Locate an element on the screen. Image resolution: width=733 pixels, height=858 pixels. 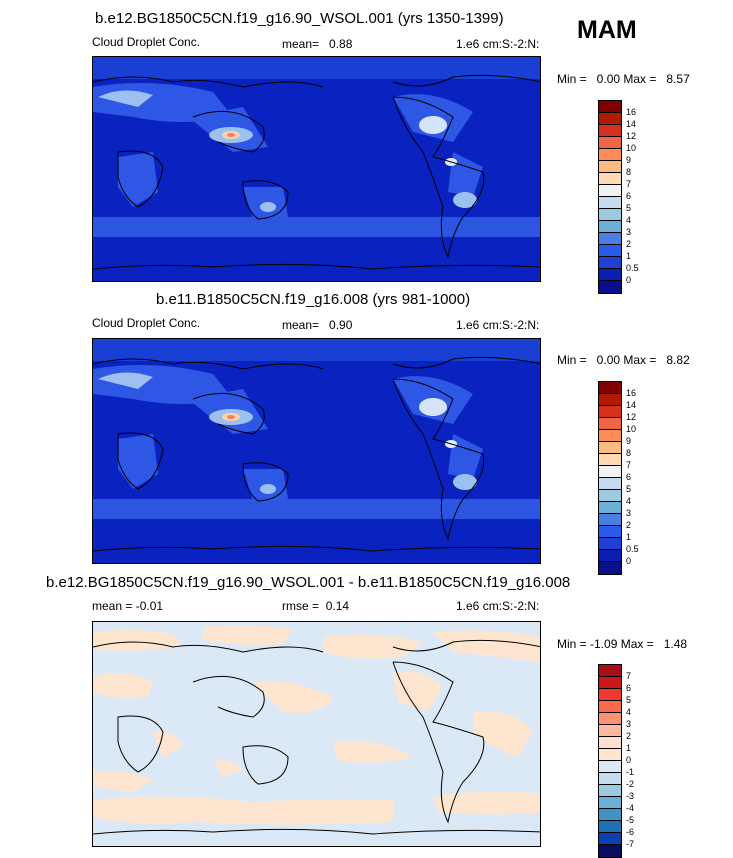
panel-1-mean-label: mean= 0.88 is located at coordinates (317, 44).